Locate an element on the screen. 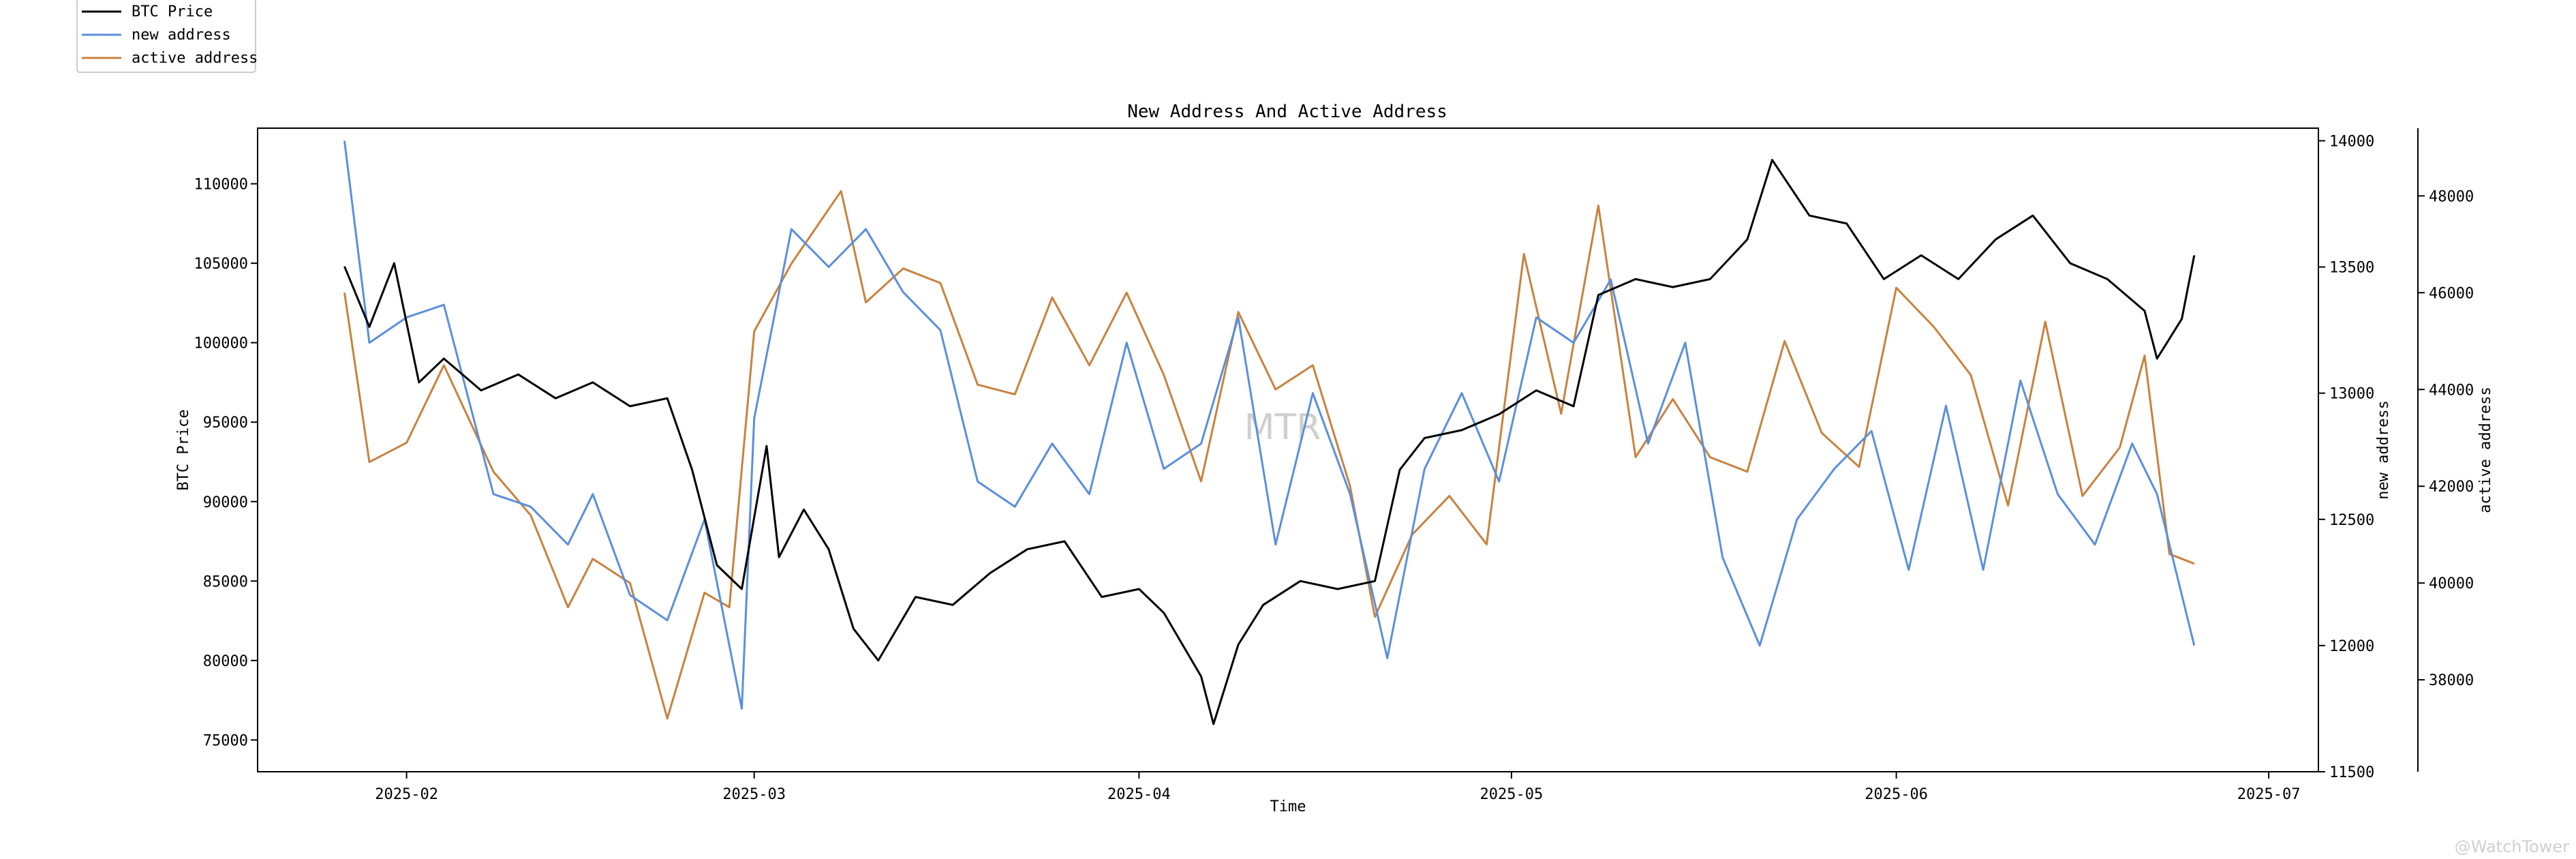 The height and width of the screenshot is (859, 2576). y-axis-right-active-label: active address is located at coordinates (2485, 450).